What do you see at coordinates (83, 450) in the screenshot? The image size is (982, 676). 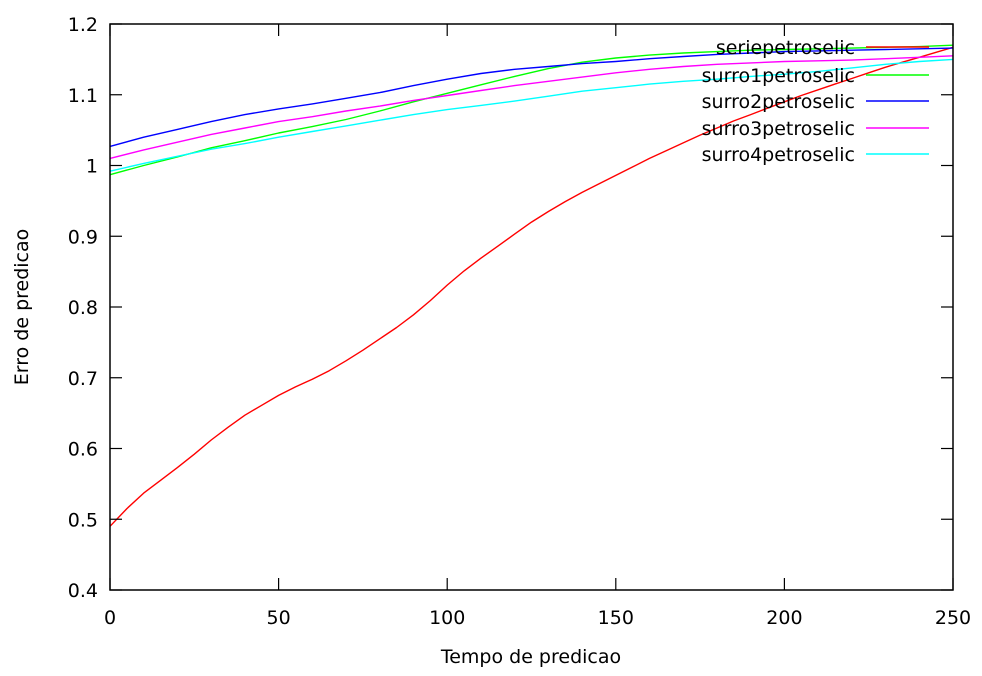 I see `y-tick-label: 0.6` at bounding box center [83, 450].